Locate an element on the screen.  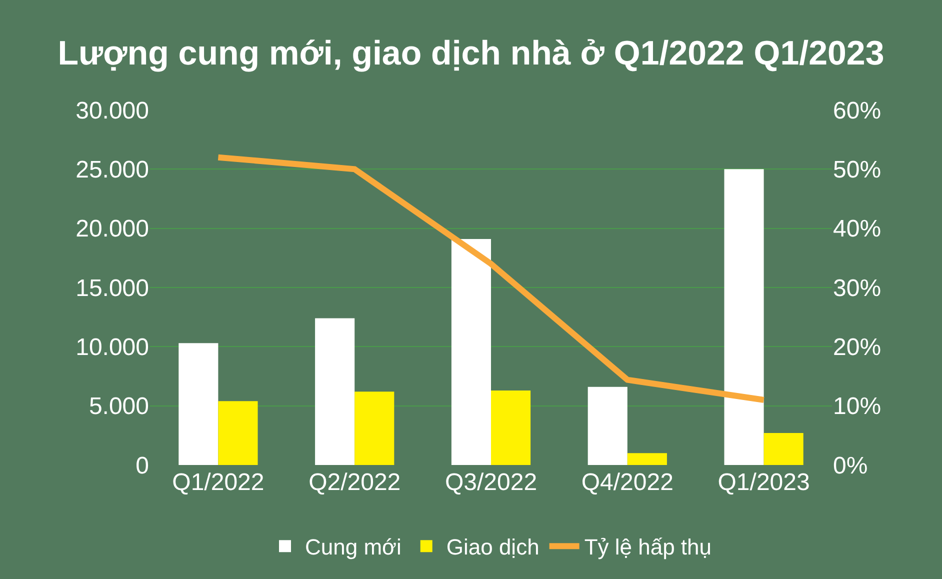
x-tick-label: Q1/2022 is located at coordinates (218, 482).